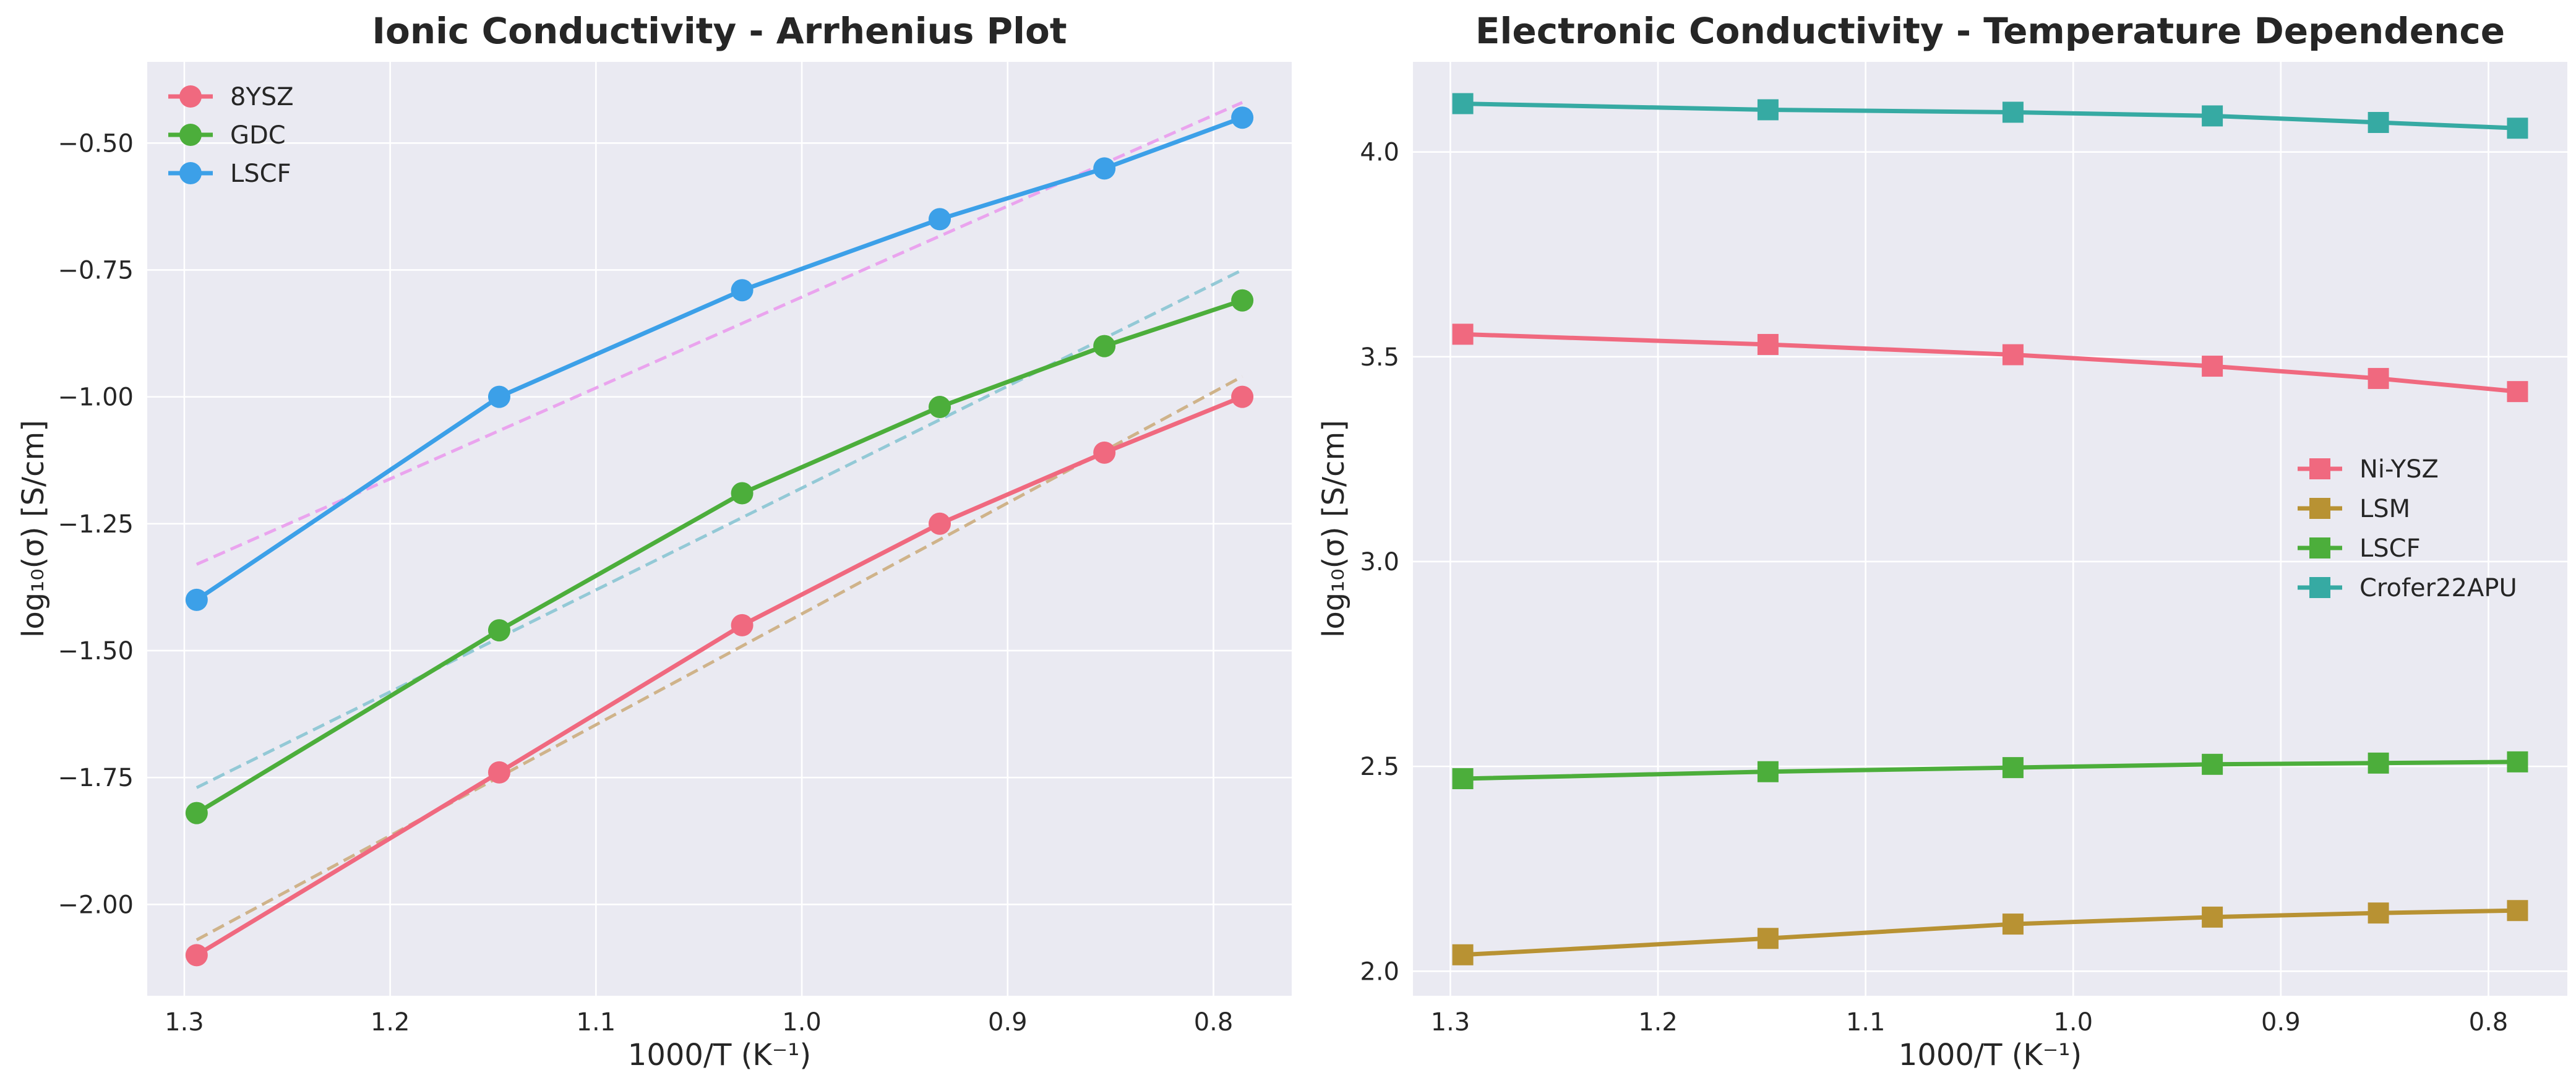 This screenshot has width=2576, height=1091. What do you see at coordinates (1380, 153) in the screenshot?
I see `y-tick-label: 4.0` at bounding box center [1380, 153].